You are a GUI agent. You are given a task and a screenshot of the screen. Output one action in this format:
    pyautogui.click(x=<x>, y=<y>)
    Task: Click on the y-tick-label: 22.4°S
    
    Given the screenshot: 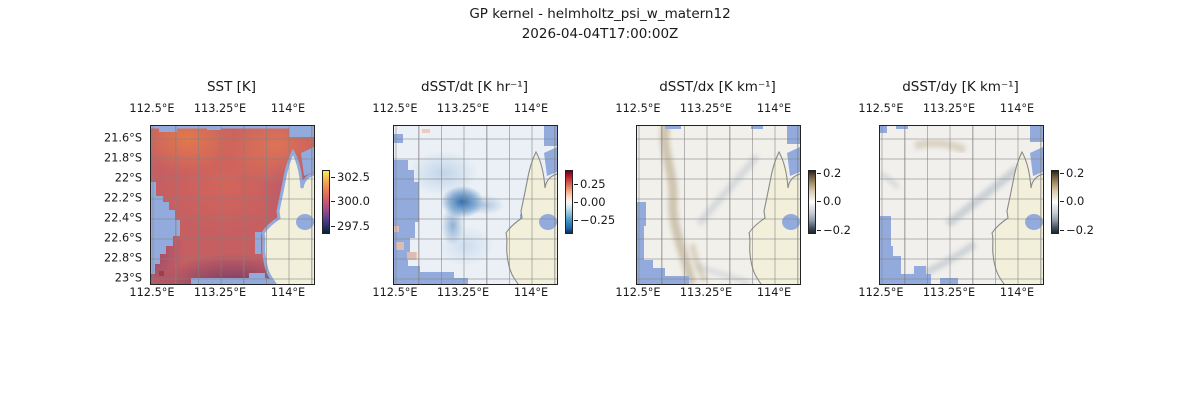 What is the action you would take?
    pyautogui.click(x=123, y=218)
    